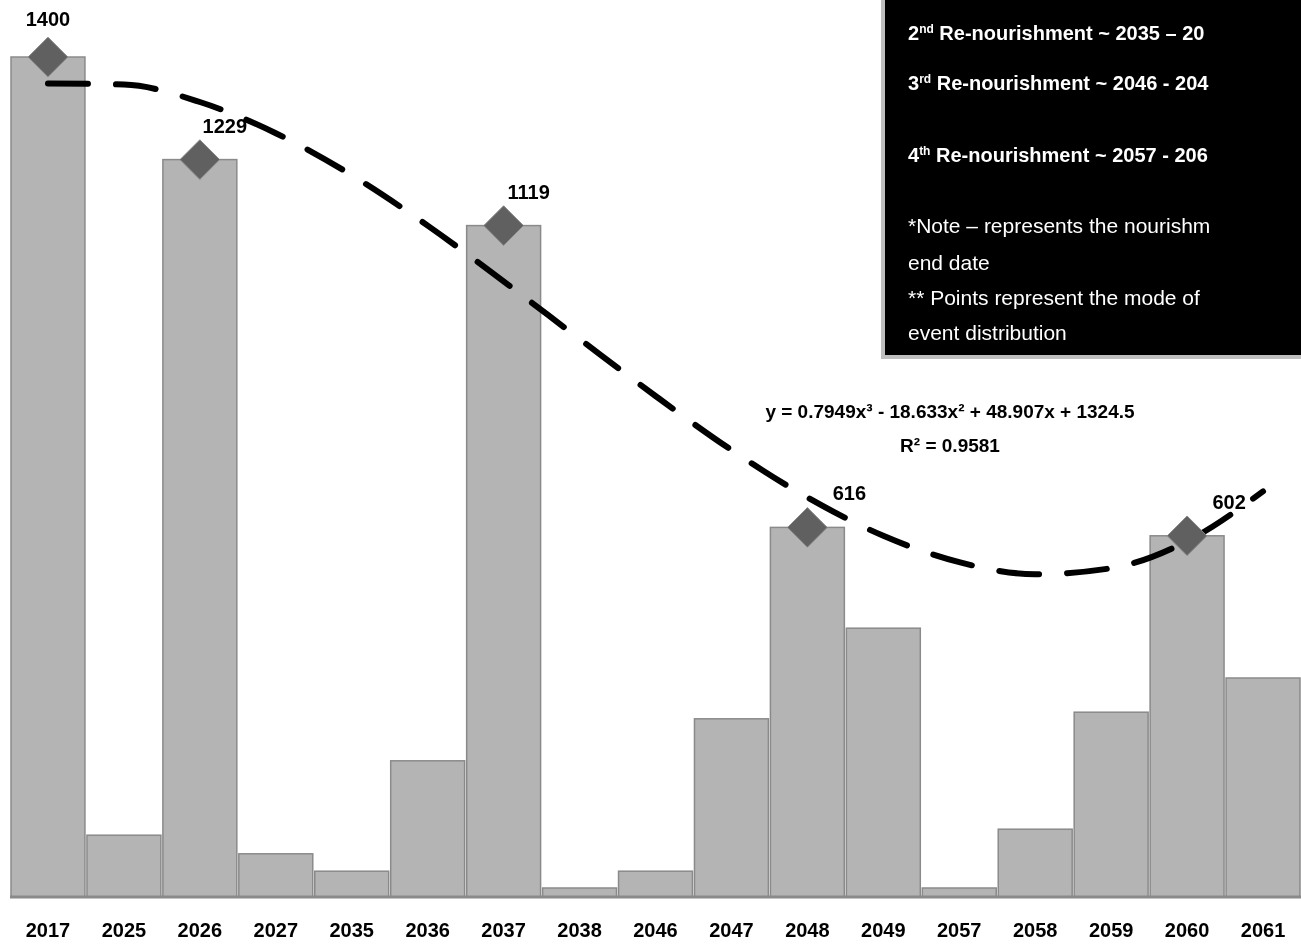 The image size is (1301, 946). What do you see at coordinates (528, 191) in the screenshot?
I see `data-label: 1119` at bounding box center [528, 191].